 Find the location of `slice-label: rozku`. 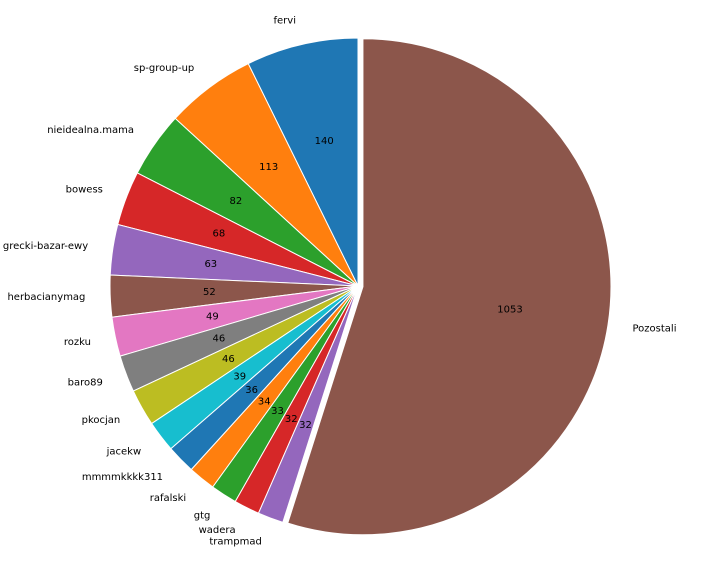

slice-label: rozku is located at coordinates (77, 342).